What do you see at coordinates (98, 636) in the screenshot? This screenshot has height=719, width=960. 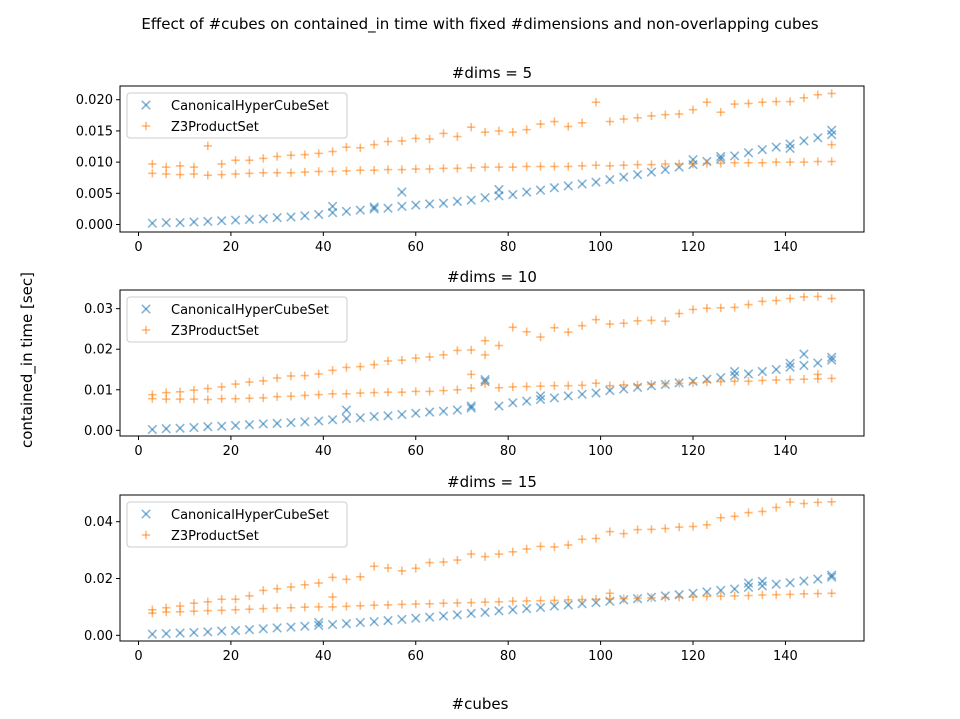 I see `y-tick-label: 0.00` at bounding box center [98, 636].